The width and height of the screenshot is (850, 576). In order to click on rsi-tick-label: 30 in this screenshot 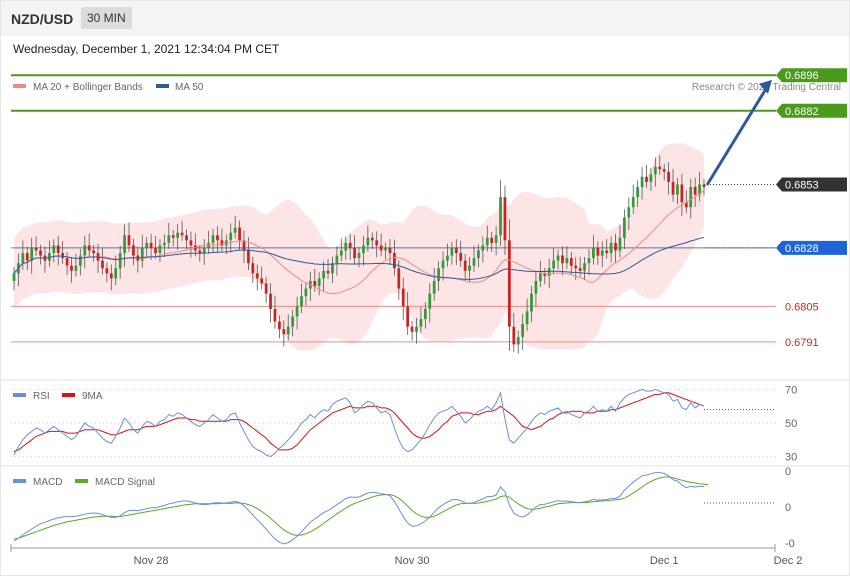, I will do `click(791, 458)`.